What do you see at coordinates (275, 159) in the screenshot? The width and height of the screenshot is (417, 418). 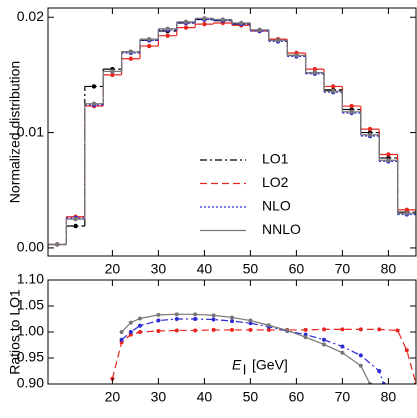 I see `legend-label: LO1` at bounding box center [275, 159].